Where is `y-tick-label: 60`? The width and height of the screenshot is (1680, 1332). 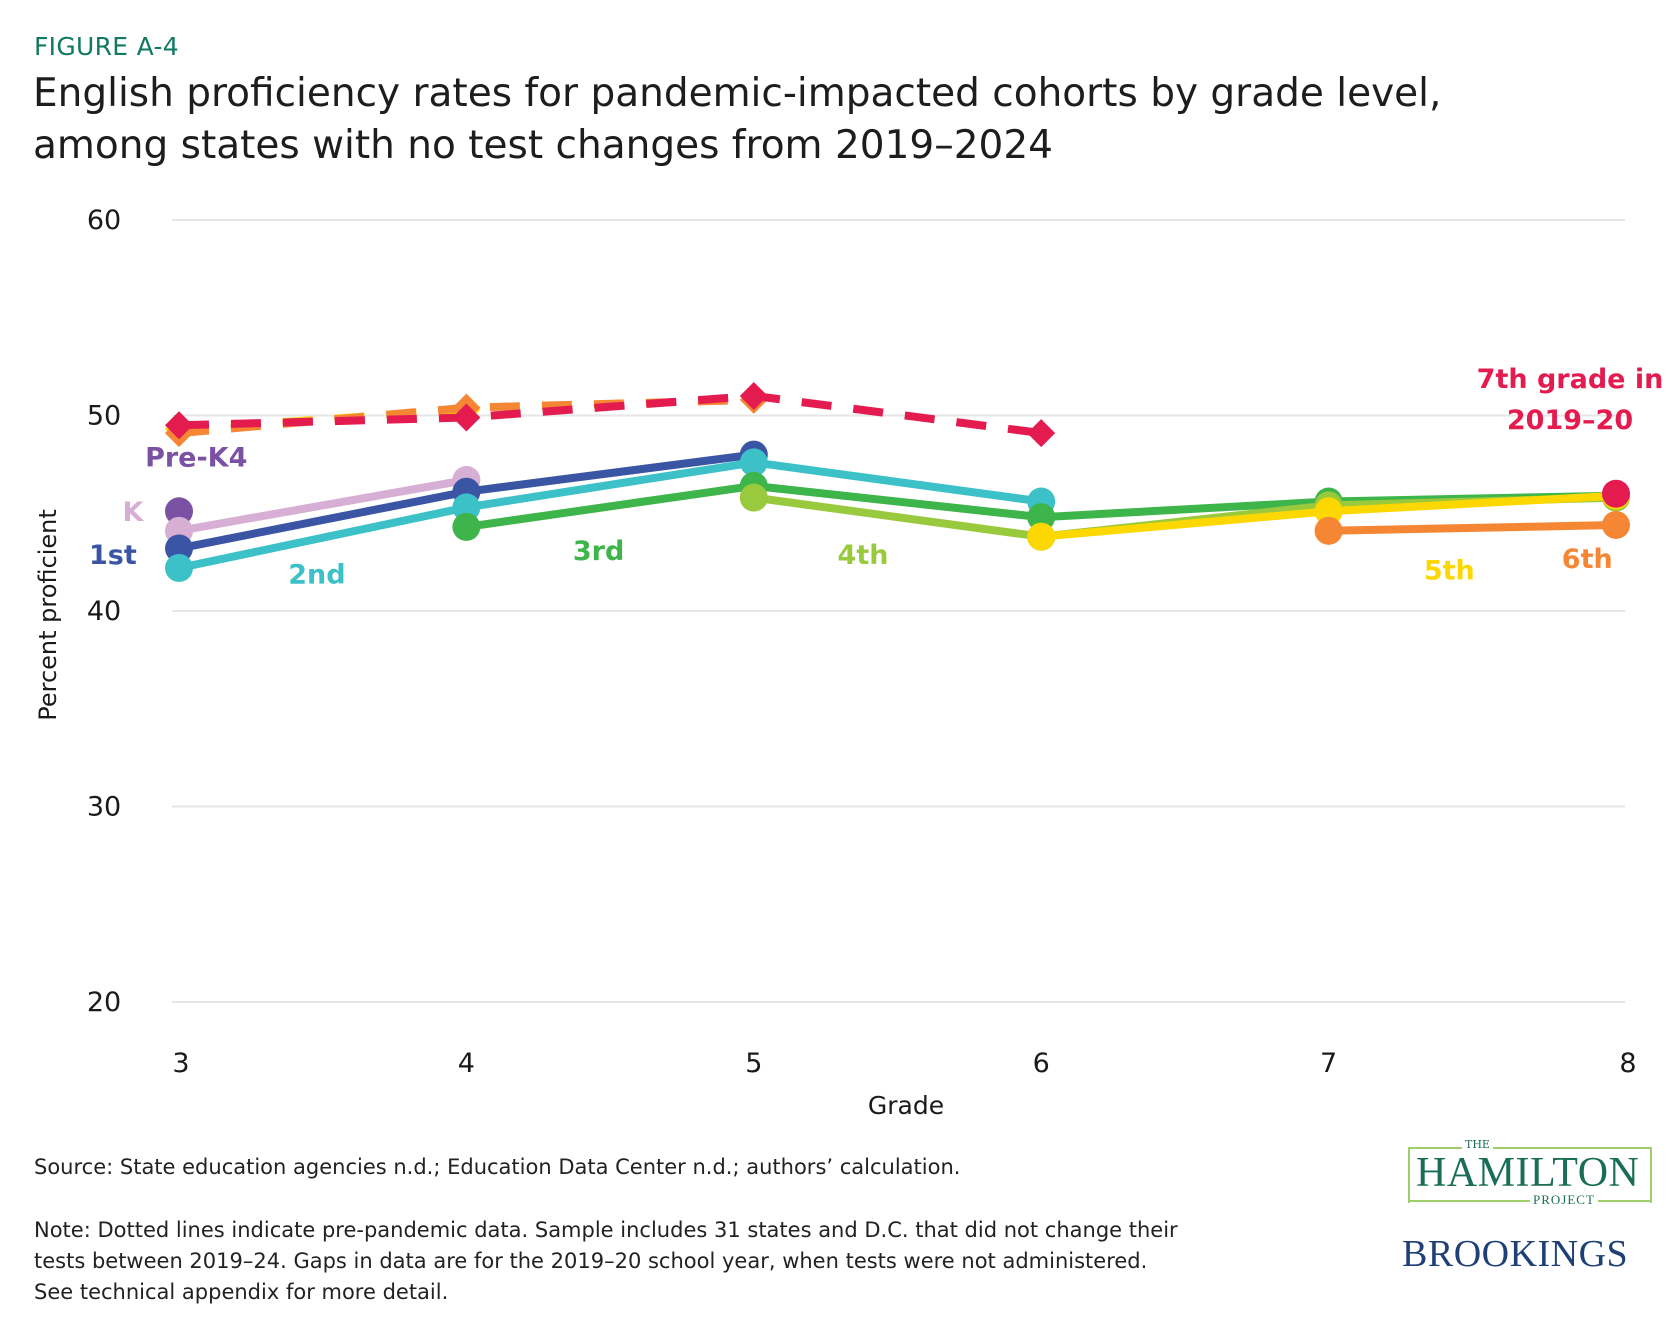 y-tick-label: 60 is located at coordinates (104, 220).